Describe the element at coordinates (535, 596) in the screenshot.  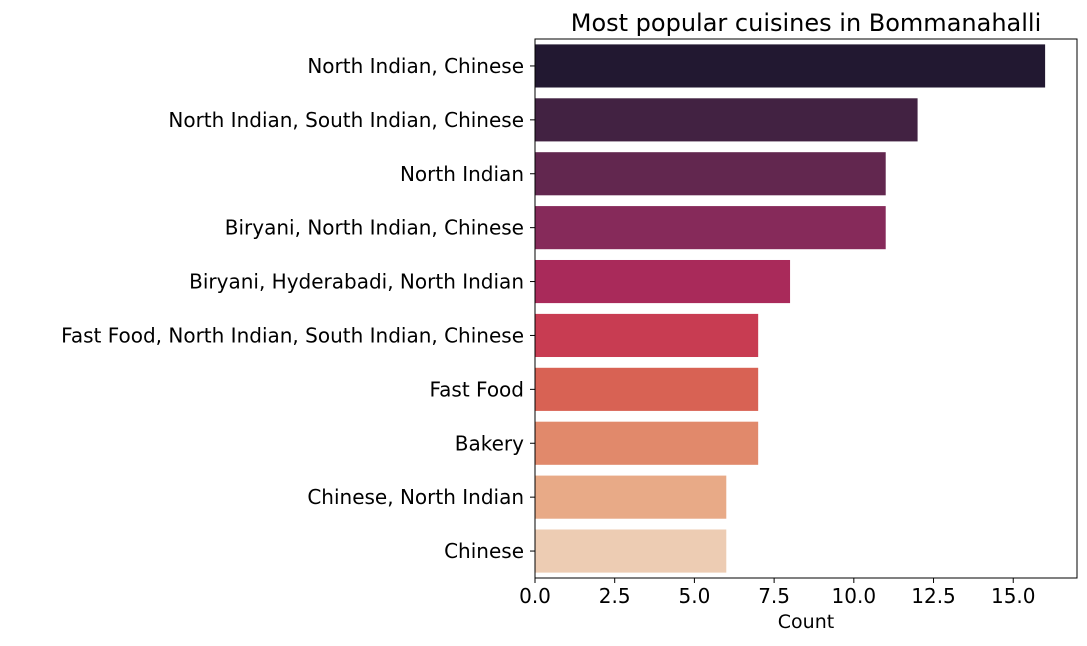
I see `x-tick-label: 0.0` at that location.